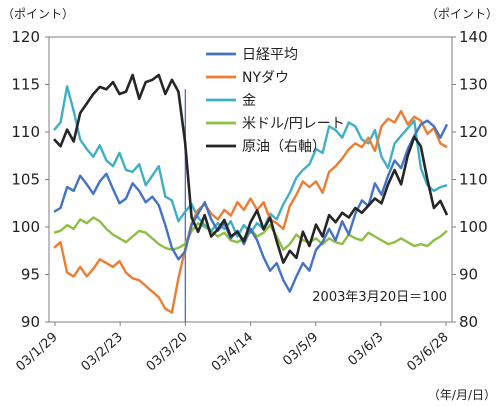 This screenshot has height=407, width=500. Describe the element at coordinates (365, 349) in the screenshot. I see `x-tick-label: 03/6/3` at that location.